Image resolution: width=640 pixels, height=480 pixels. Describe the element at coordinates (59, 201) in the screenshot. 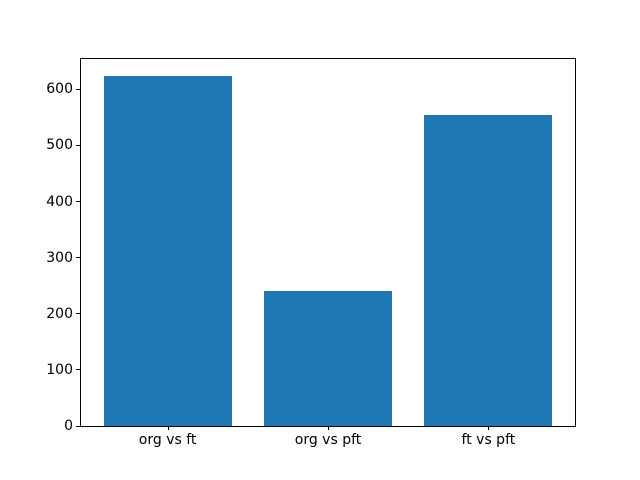

I see `y-tick-label: 400` at that location.